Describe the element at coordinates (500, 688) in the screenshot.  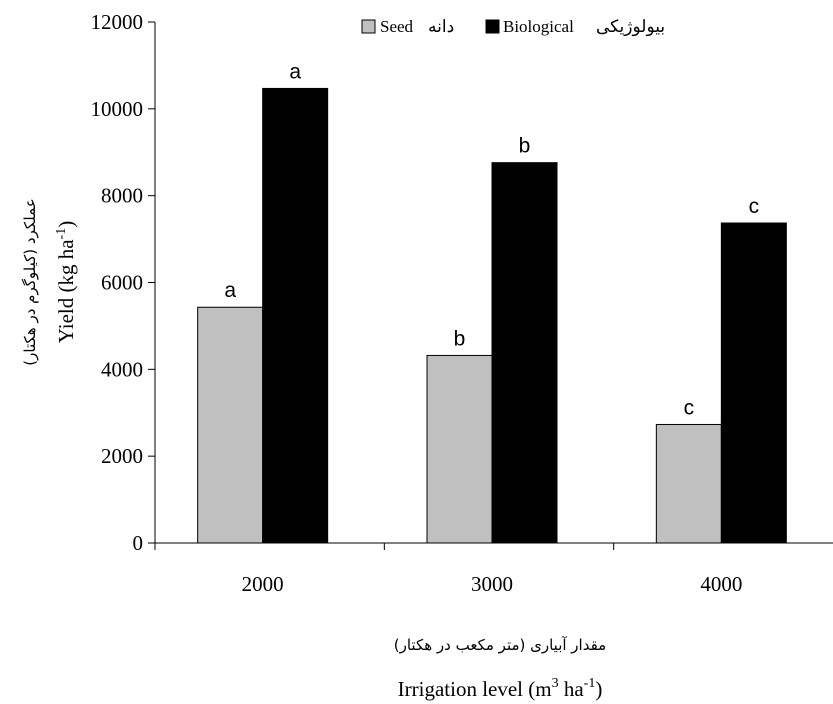
I see `x-axis-title-en: Irrigation level (m3 ha-1)` at that location.